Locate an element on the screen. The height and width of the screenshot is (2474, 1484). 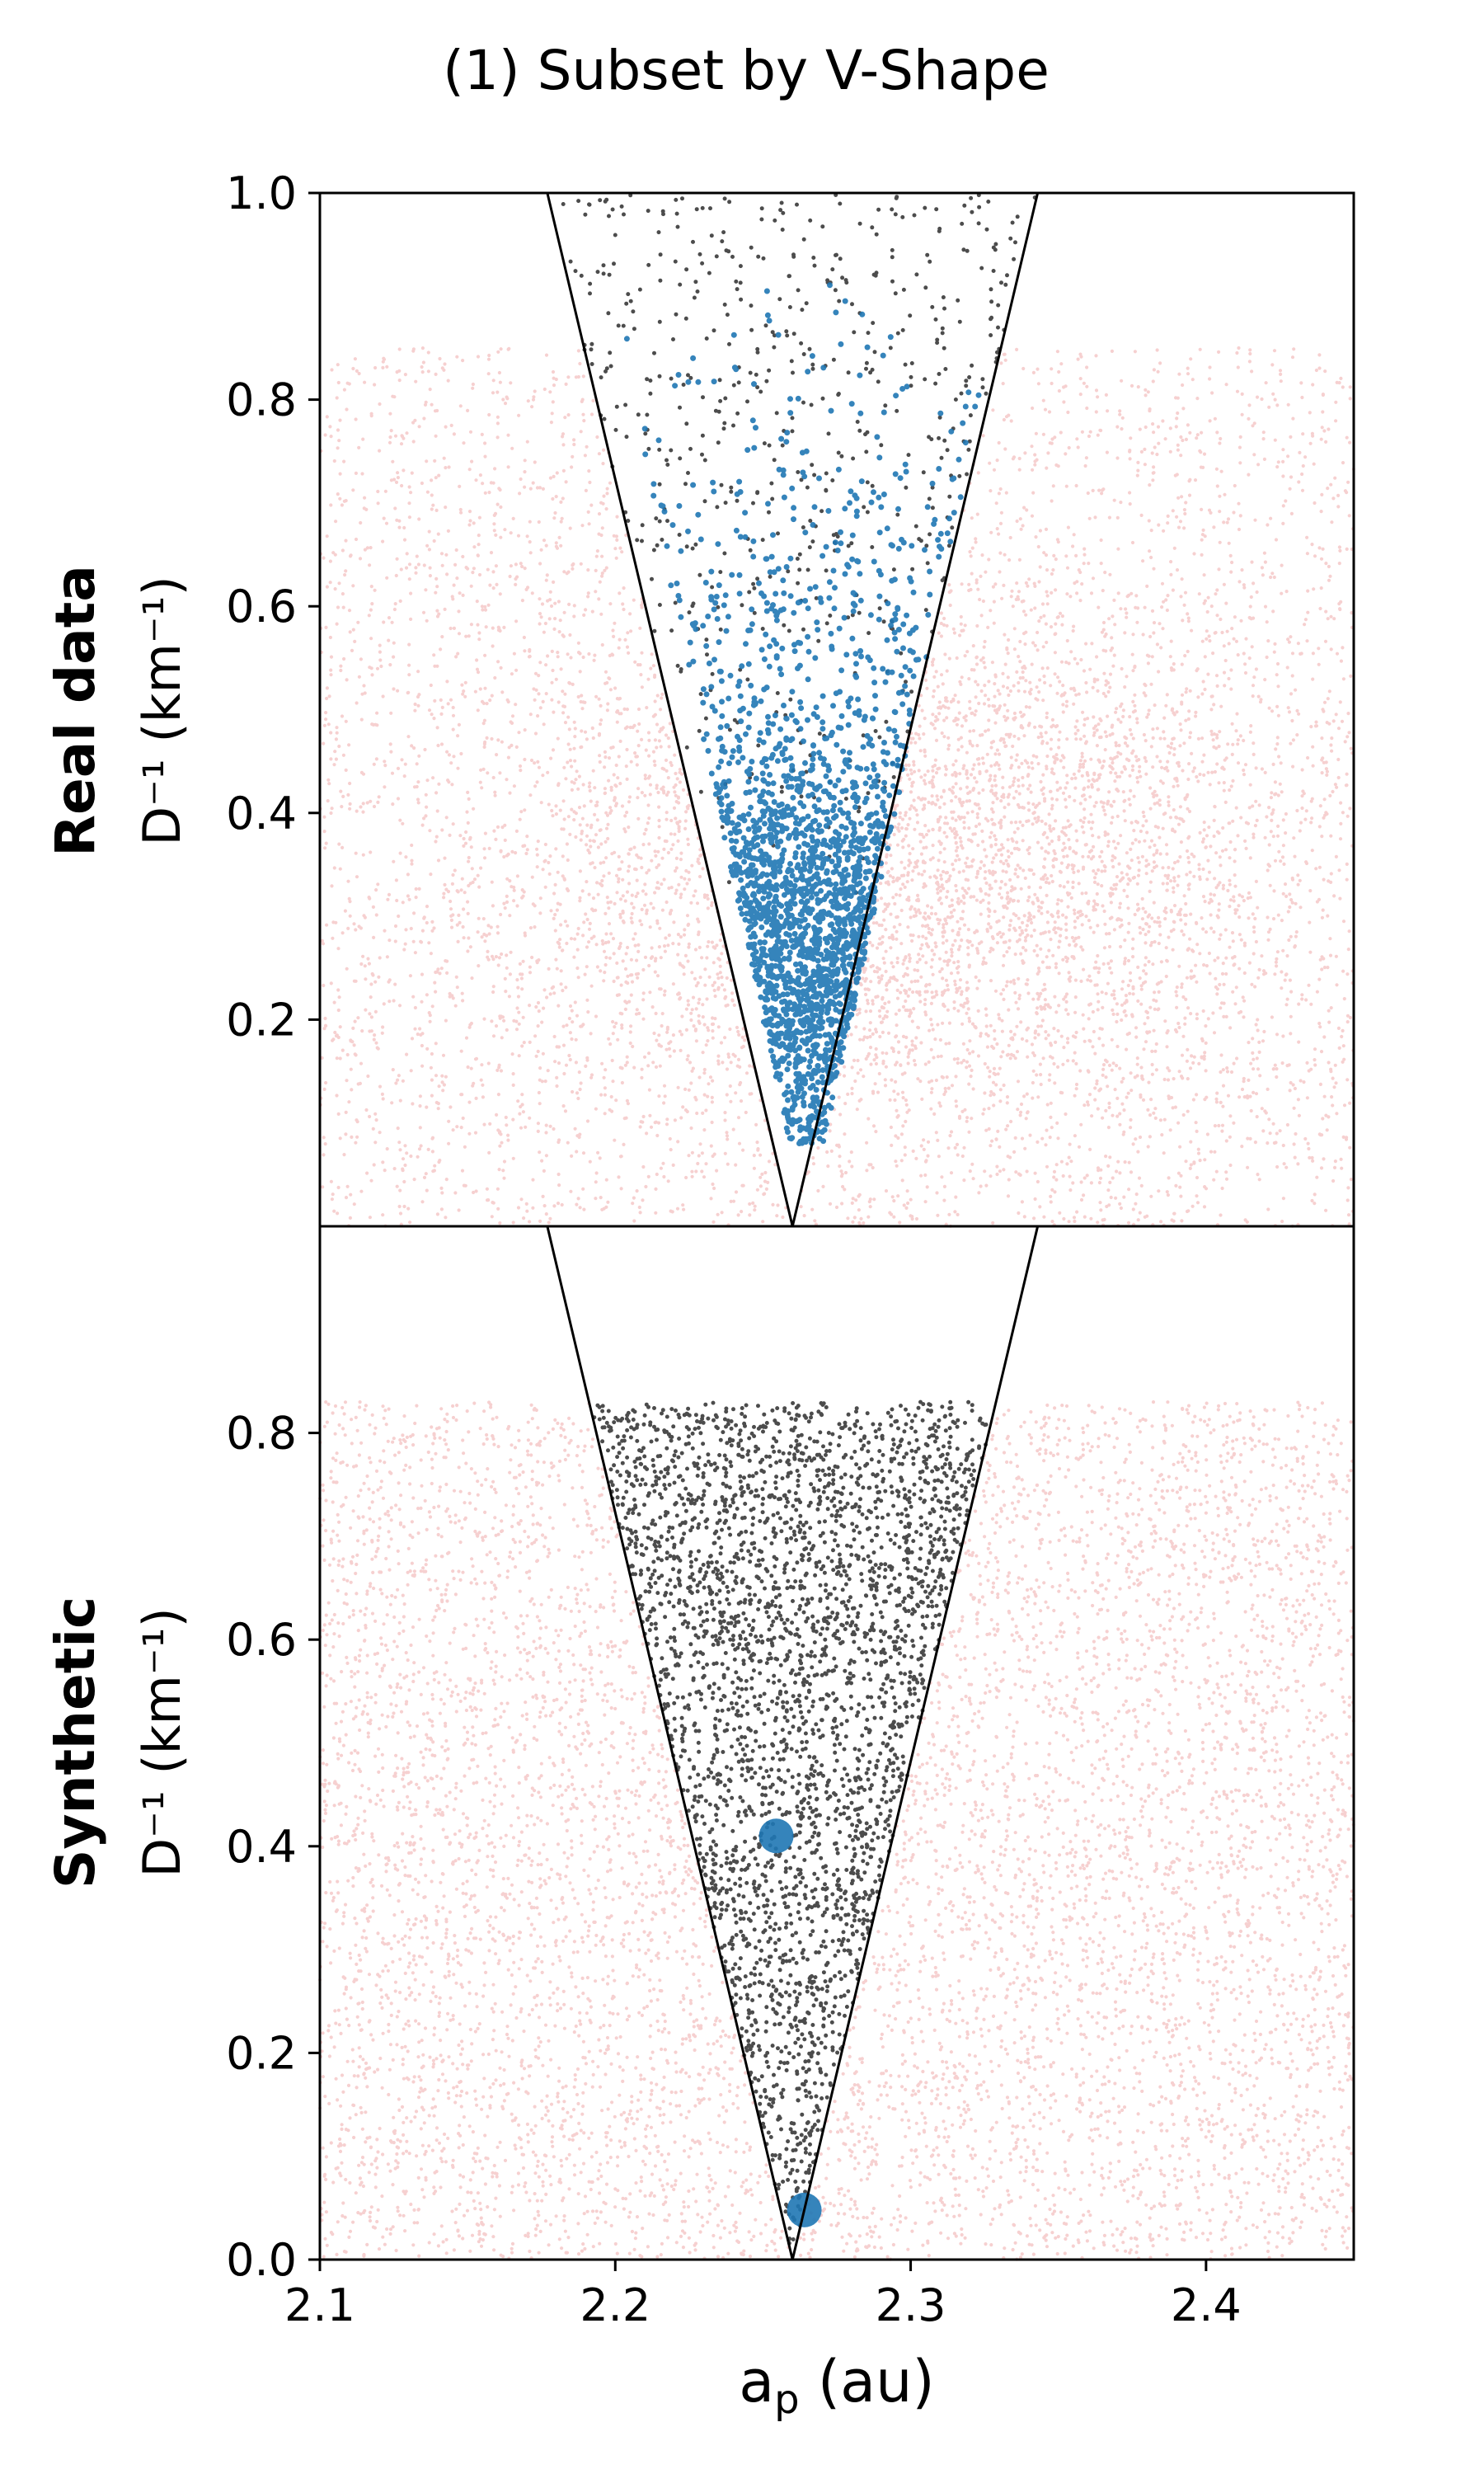
ylabel-synthetic: D⁻¹ (km⁻¹) is located at coordinates (162, 1742).